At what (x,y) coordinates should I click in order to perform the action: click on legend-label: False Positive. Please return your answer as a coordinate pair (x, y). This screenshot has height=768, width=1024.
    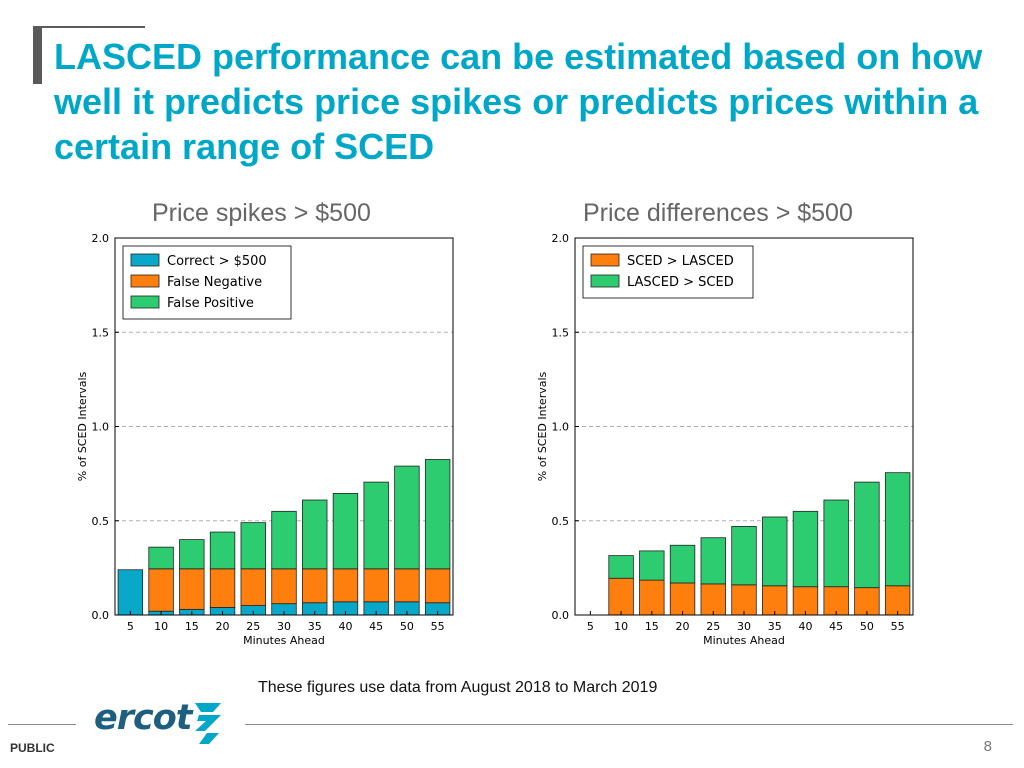
    Looking at the image, I should click on (210, 303).